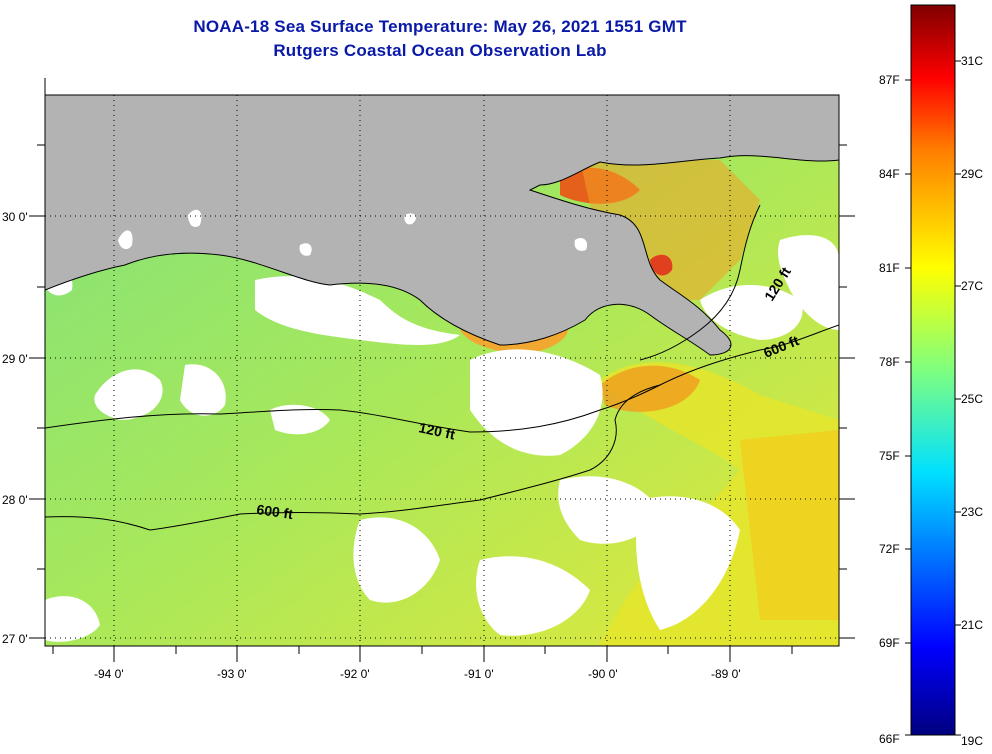  What do you see at coordinates (353, 457) in the screenshot?
I see `contour-600-ft` at bounding box center [353, 457].